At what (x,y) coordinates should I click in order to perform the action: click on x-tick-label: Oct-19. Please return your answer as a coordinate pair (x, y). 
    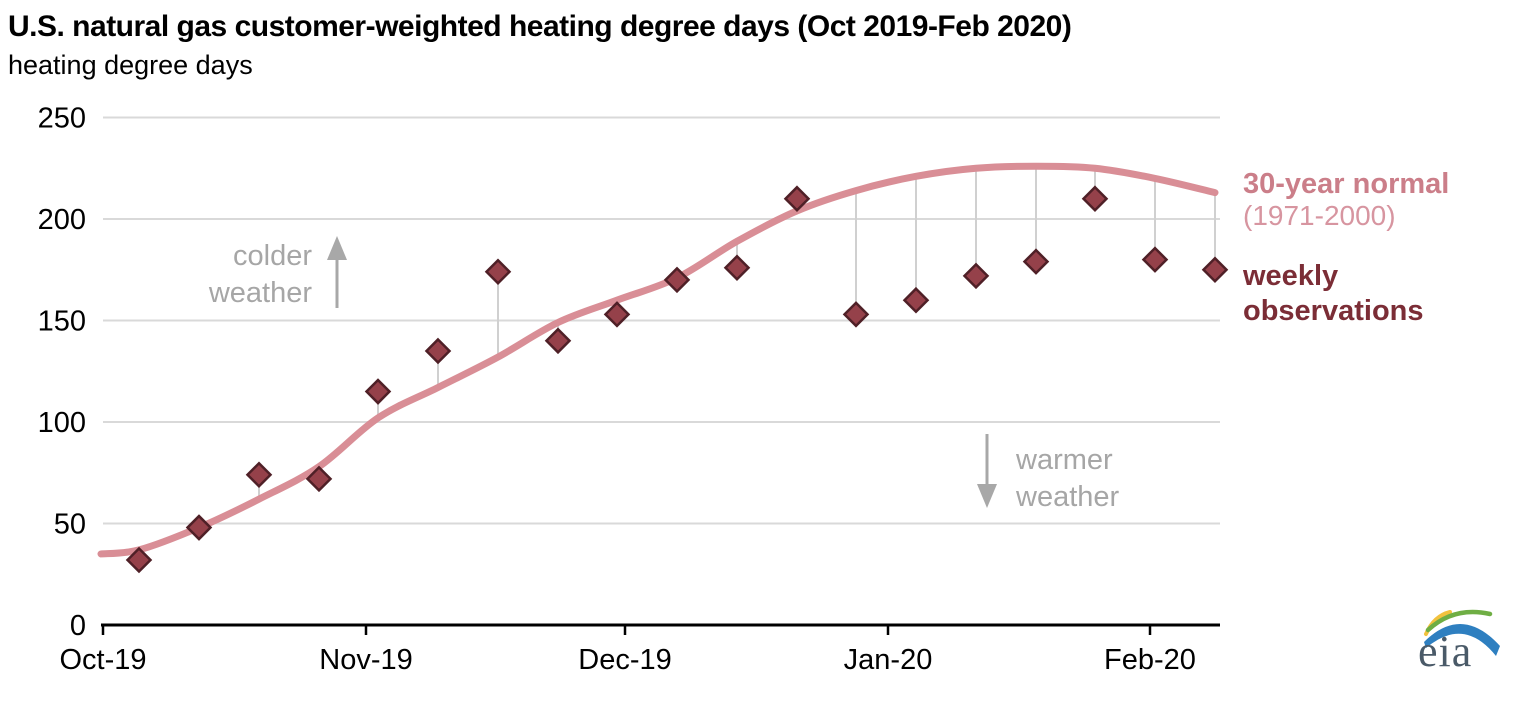
    Looking at the image, I should click on (102, 660).